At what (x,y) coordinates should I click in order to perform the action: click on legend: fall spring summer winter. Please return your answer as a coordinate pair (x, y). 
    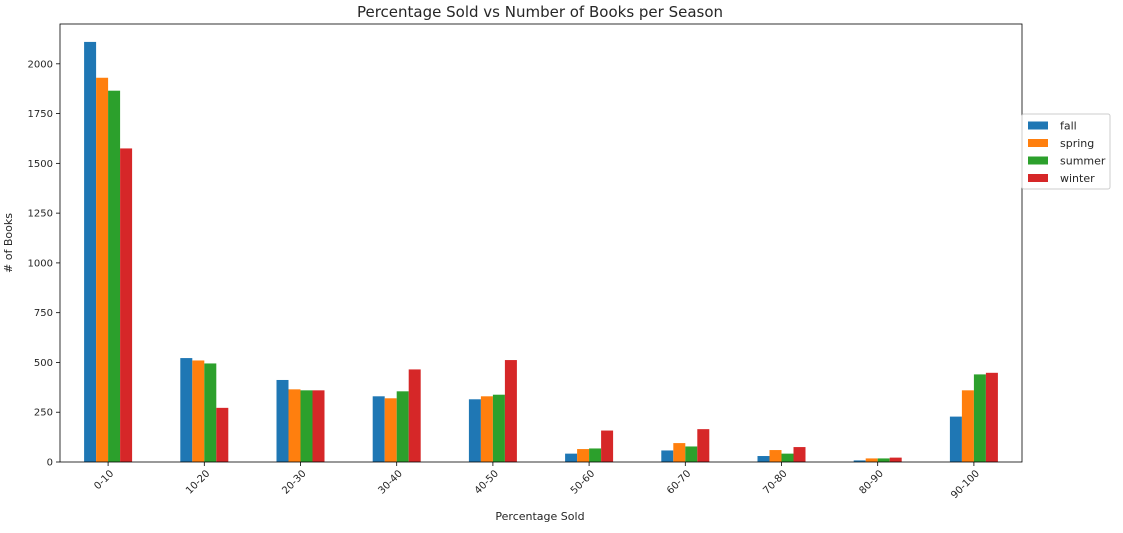
    Looking at the image, I should click on (1066, 151).